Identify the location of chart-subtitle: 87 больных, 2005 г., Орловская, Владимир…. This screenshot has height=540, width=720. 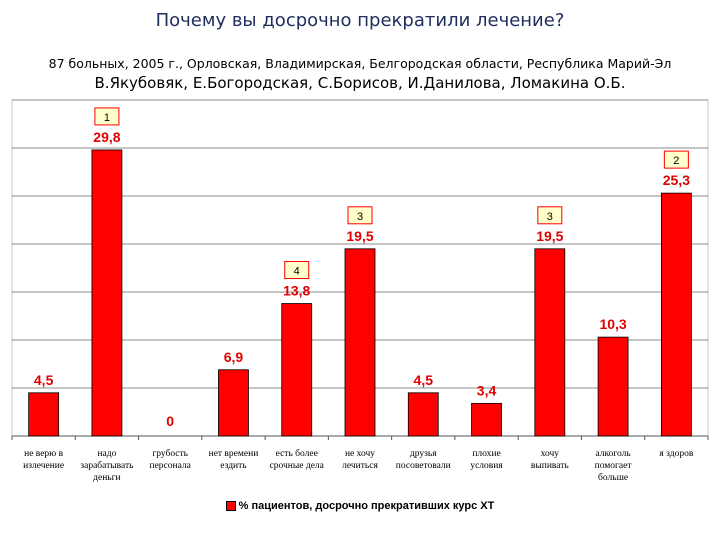
(360, 63).